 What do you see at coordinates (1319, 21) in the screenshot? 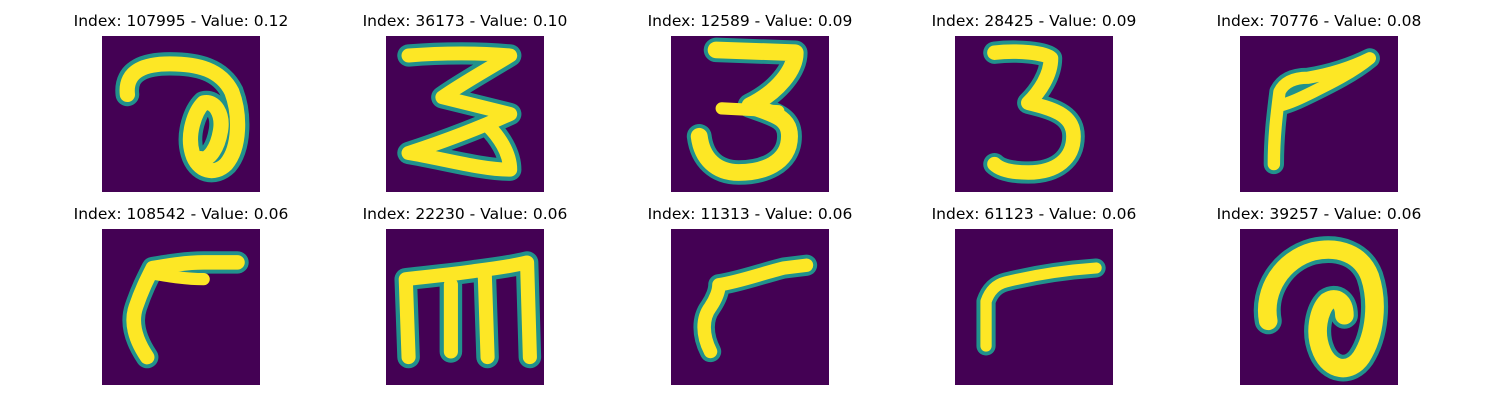
I see `panel-title: Index: 70776 - Value: 0.08` at bounding box center [1319, 21].